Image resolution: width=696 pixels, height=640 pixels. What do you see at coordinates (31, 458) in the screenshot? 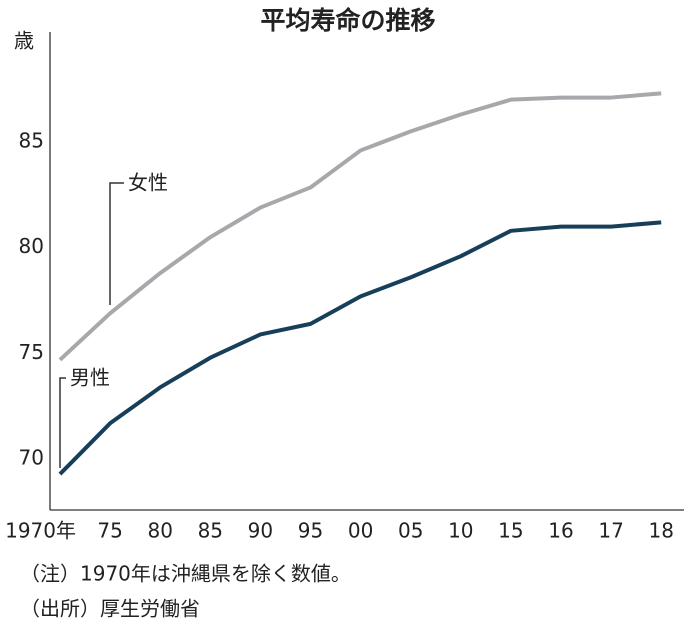
I see `y-tick-label: 70` at bounding box center [31, 458].